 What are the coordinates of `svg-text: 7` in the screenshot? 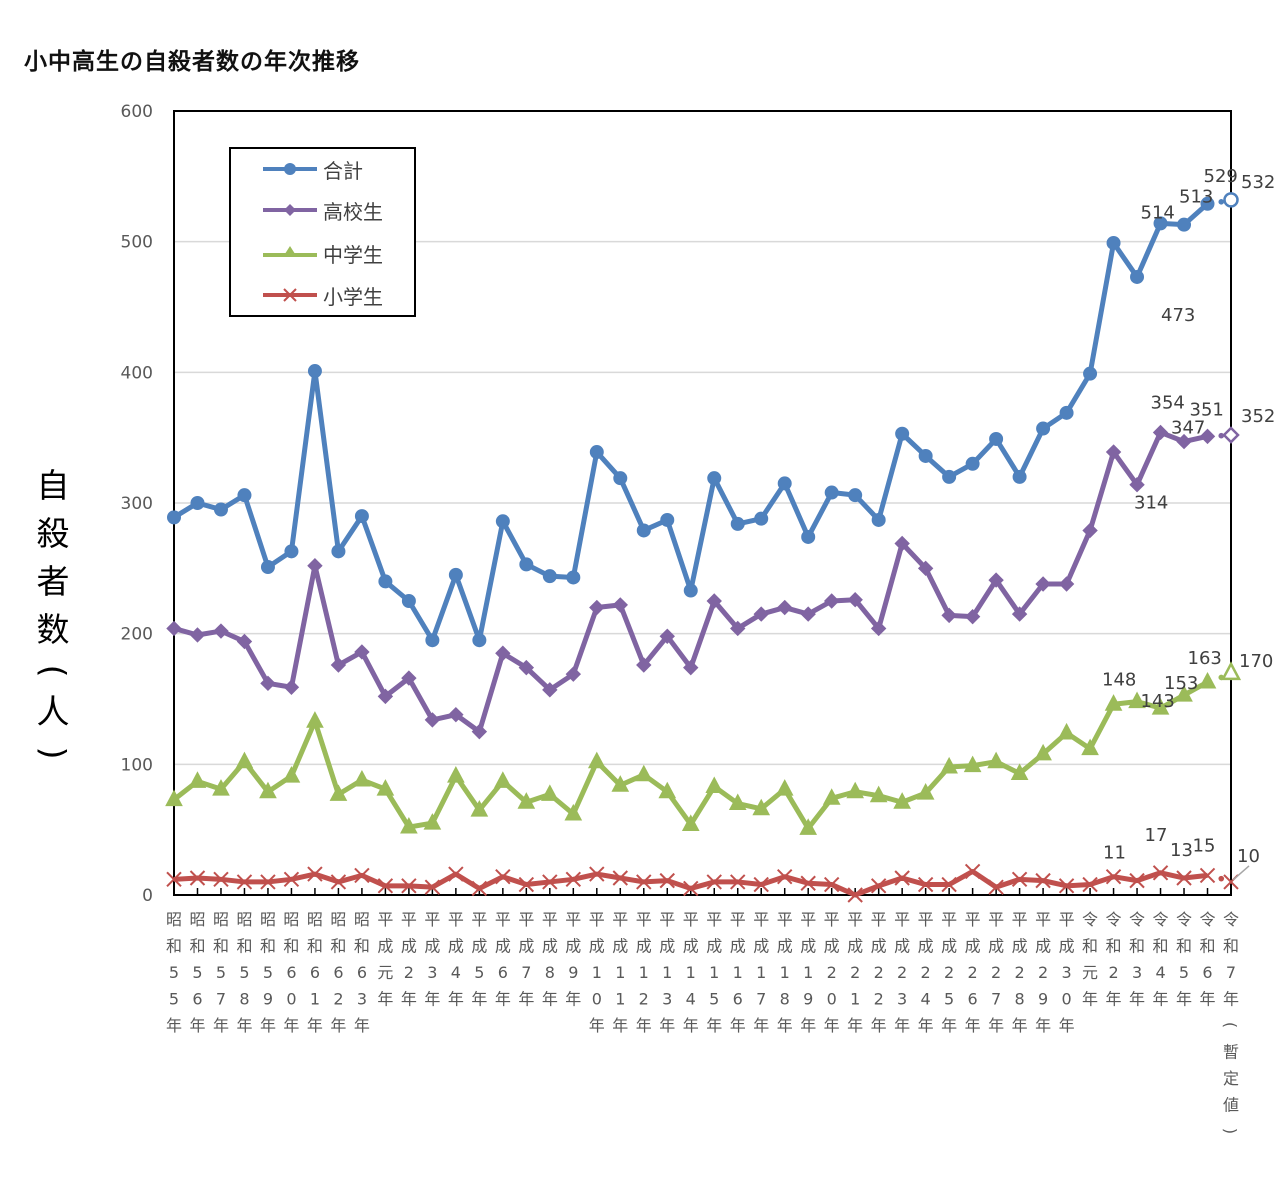 It's located at (221, 999).